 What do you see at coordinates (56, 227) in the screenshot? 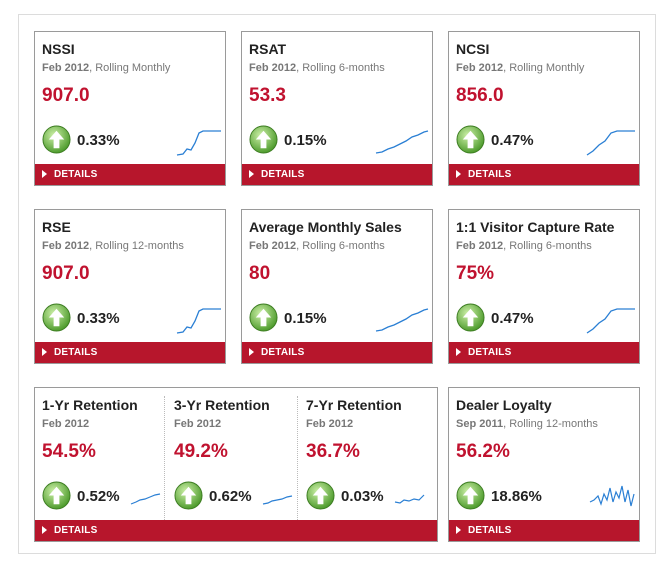
I see `card-title: RSE` at bounding box center [56, 227].